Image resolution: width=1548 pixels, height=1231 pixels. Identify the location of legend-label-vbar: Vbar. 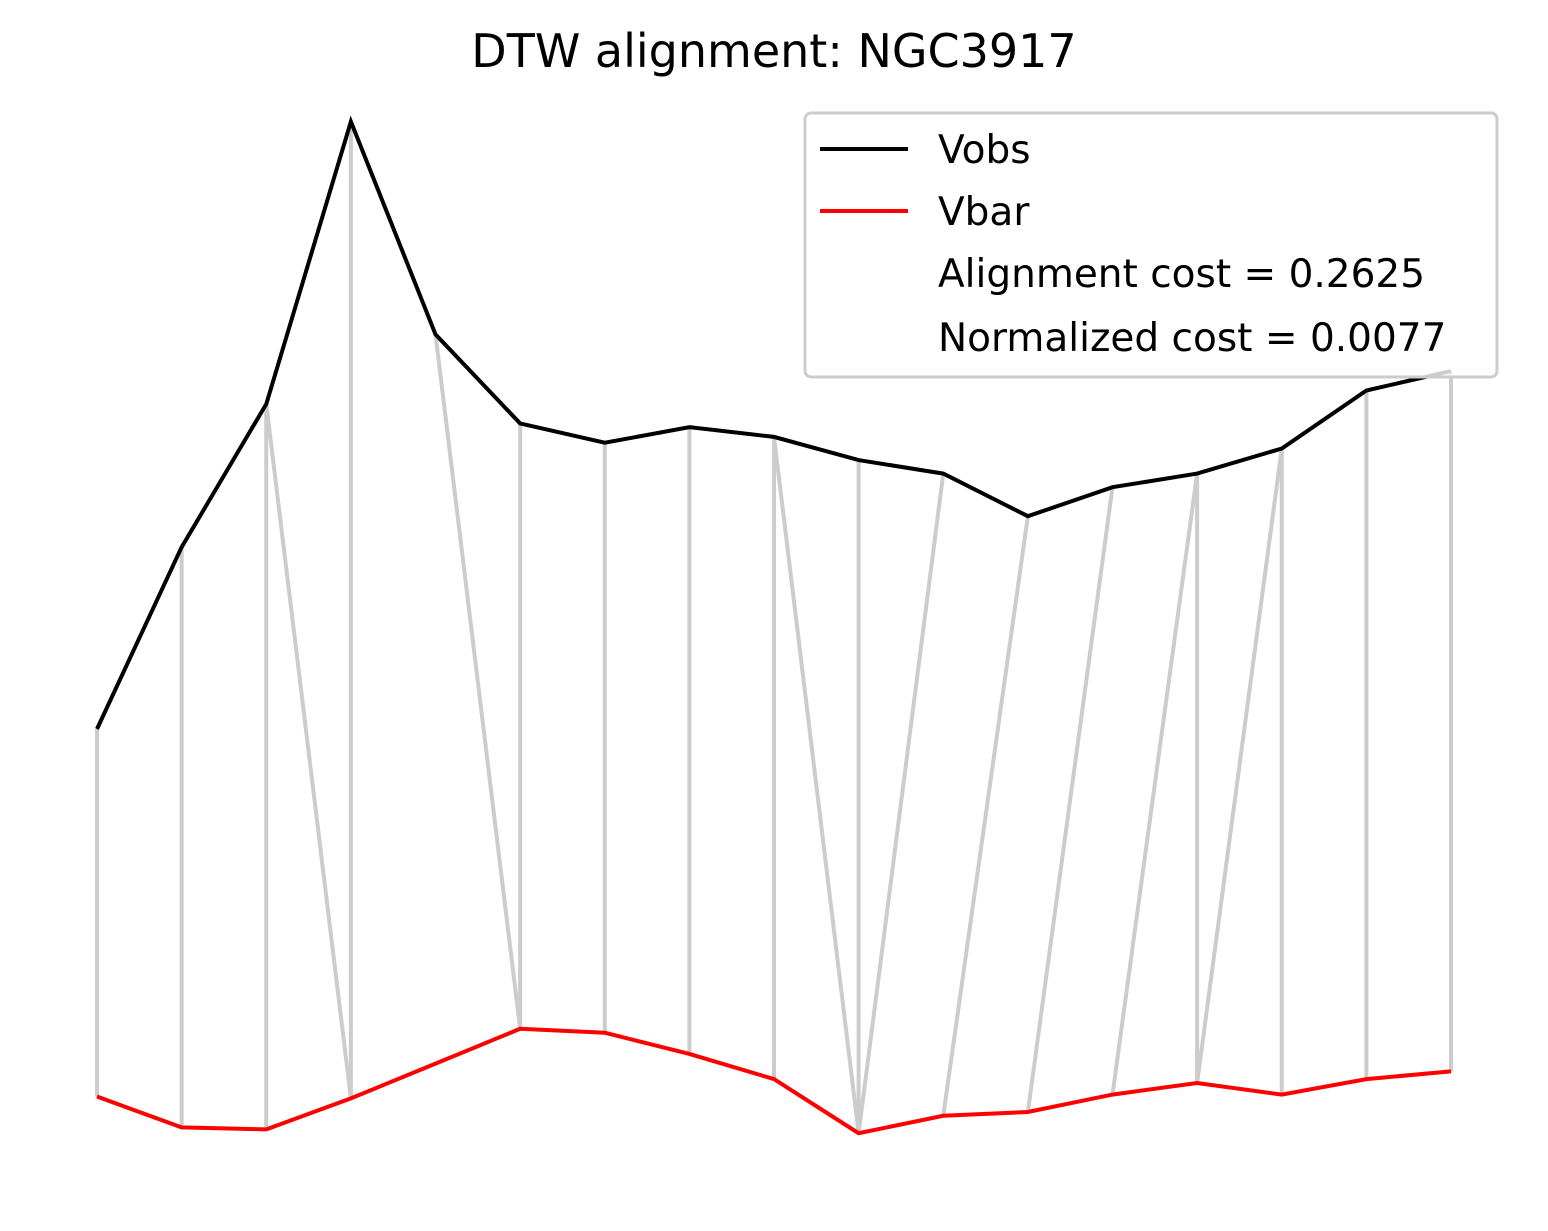
(984, 212).